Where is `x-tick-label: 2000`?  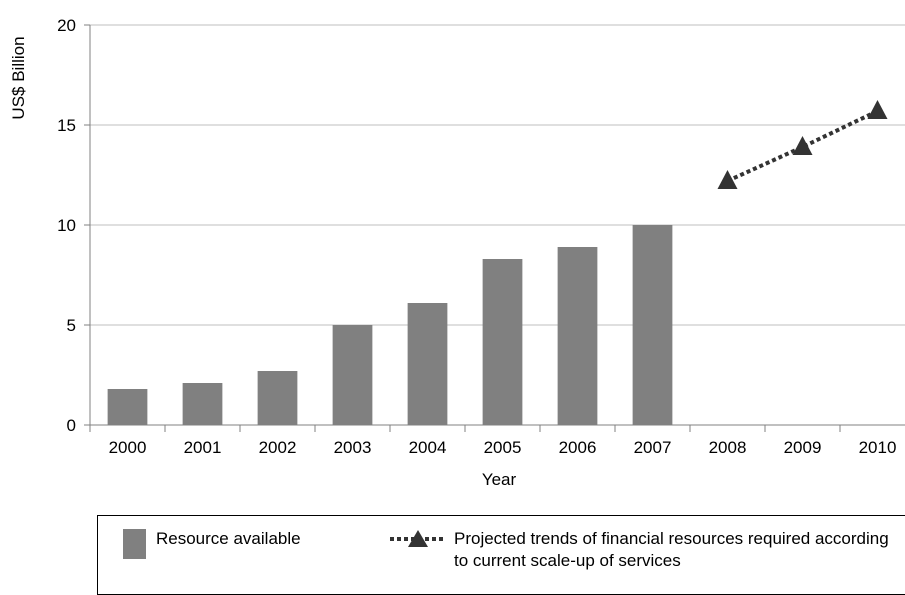
x-tick-label: 2000 is located at coordinates (128, 447).